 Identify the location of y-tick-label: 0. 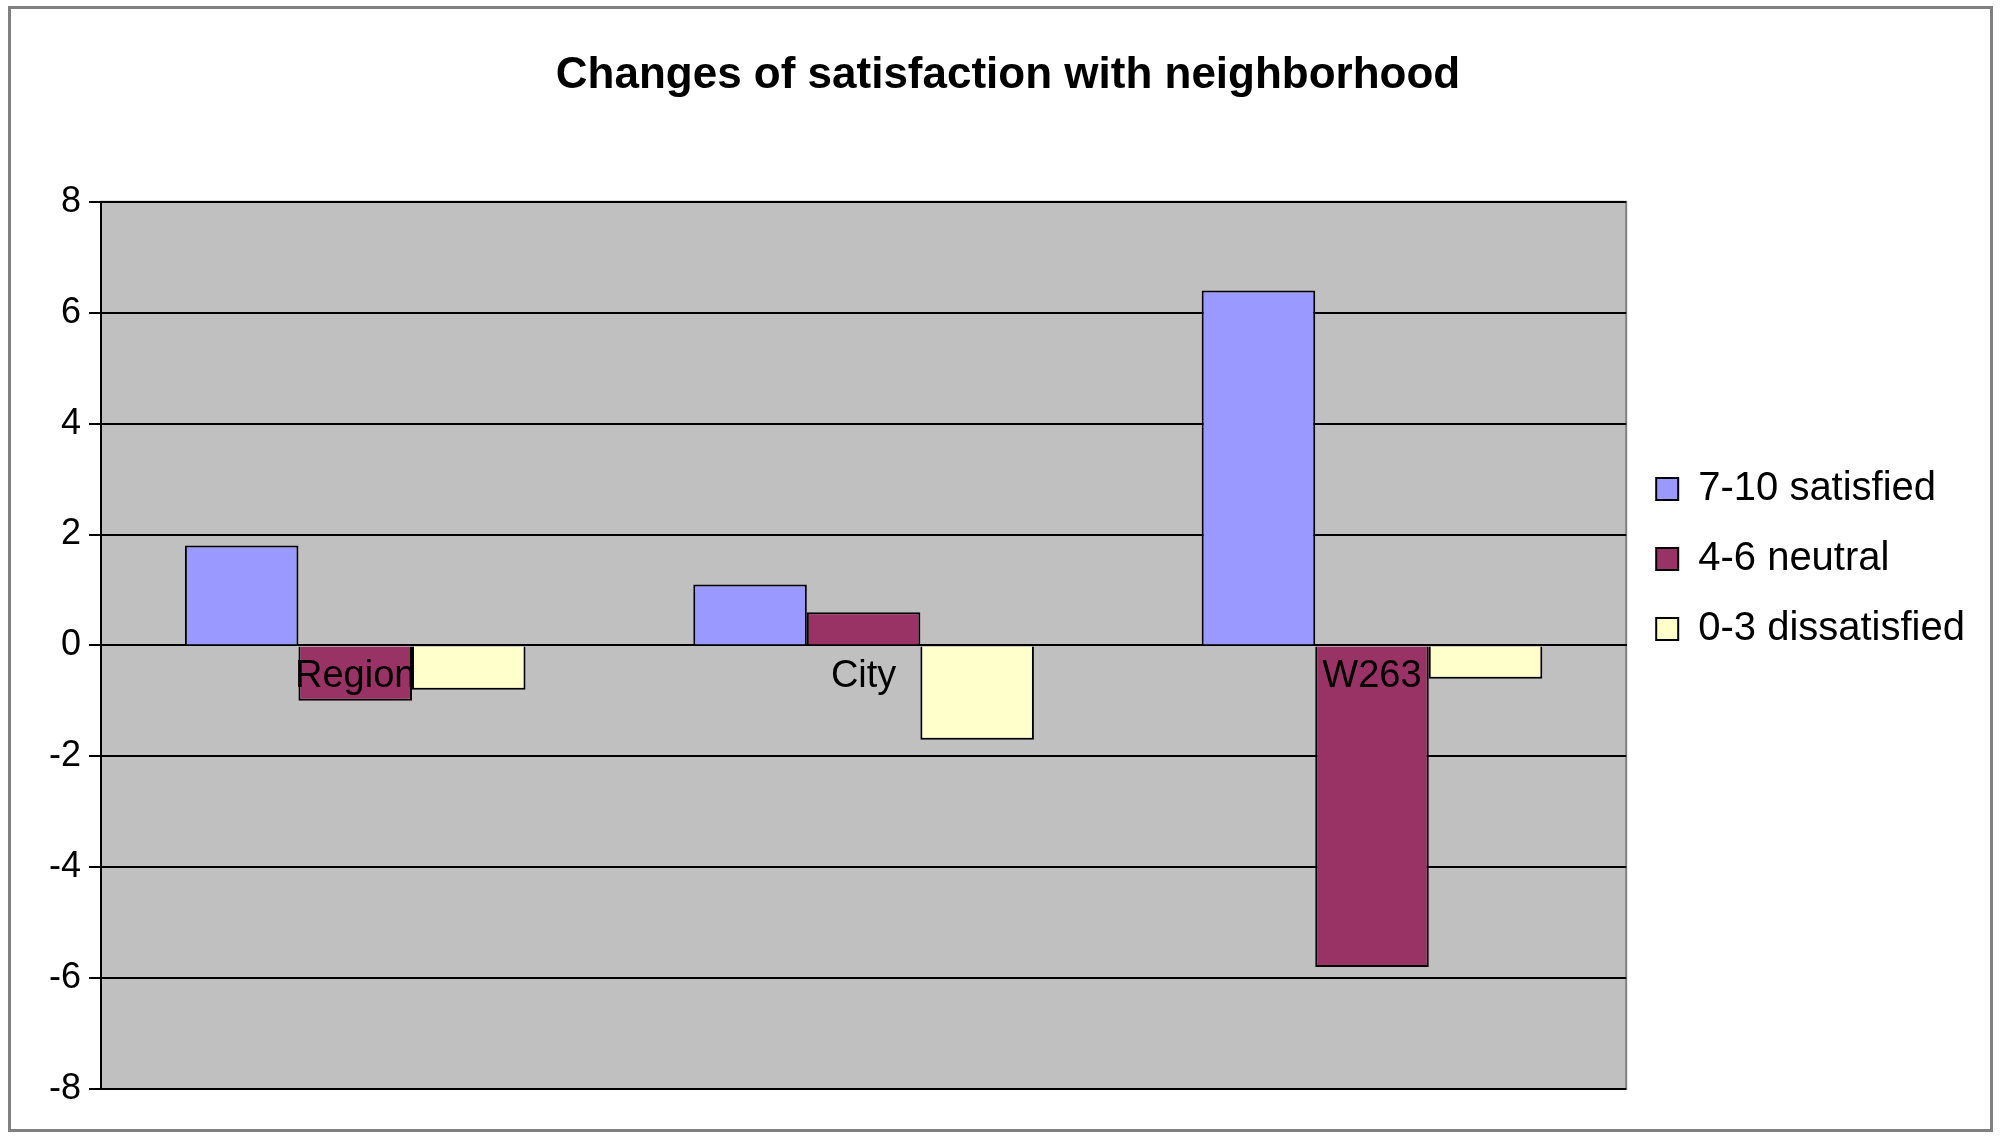
(71, 643).